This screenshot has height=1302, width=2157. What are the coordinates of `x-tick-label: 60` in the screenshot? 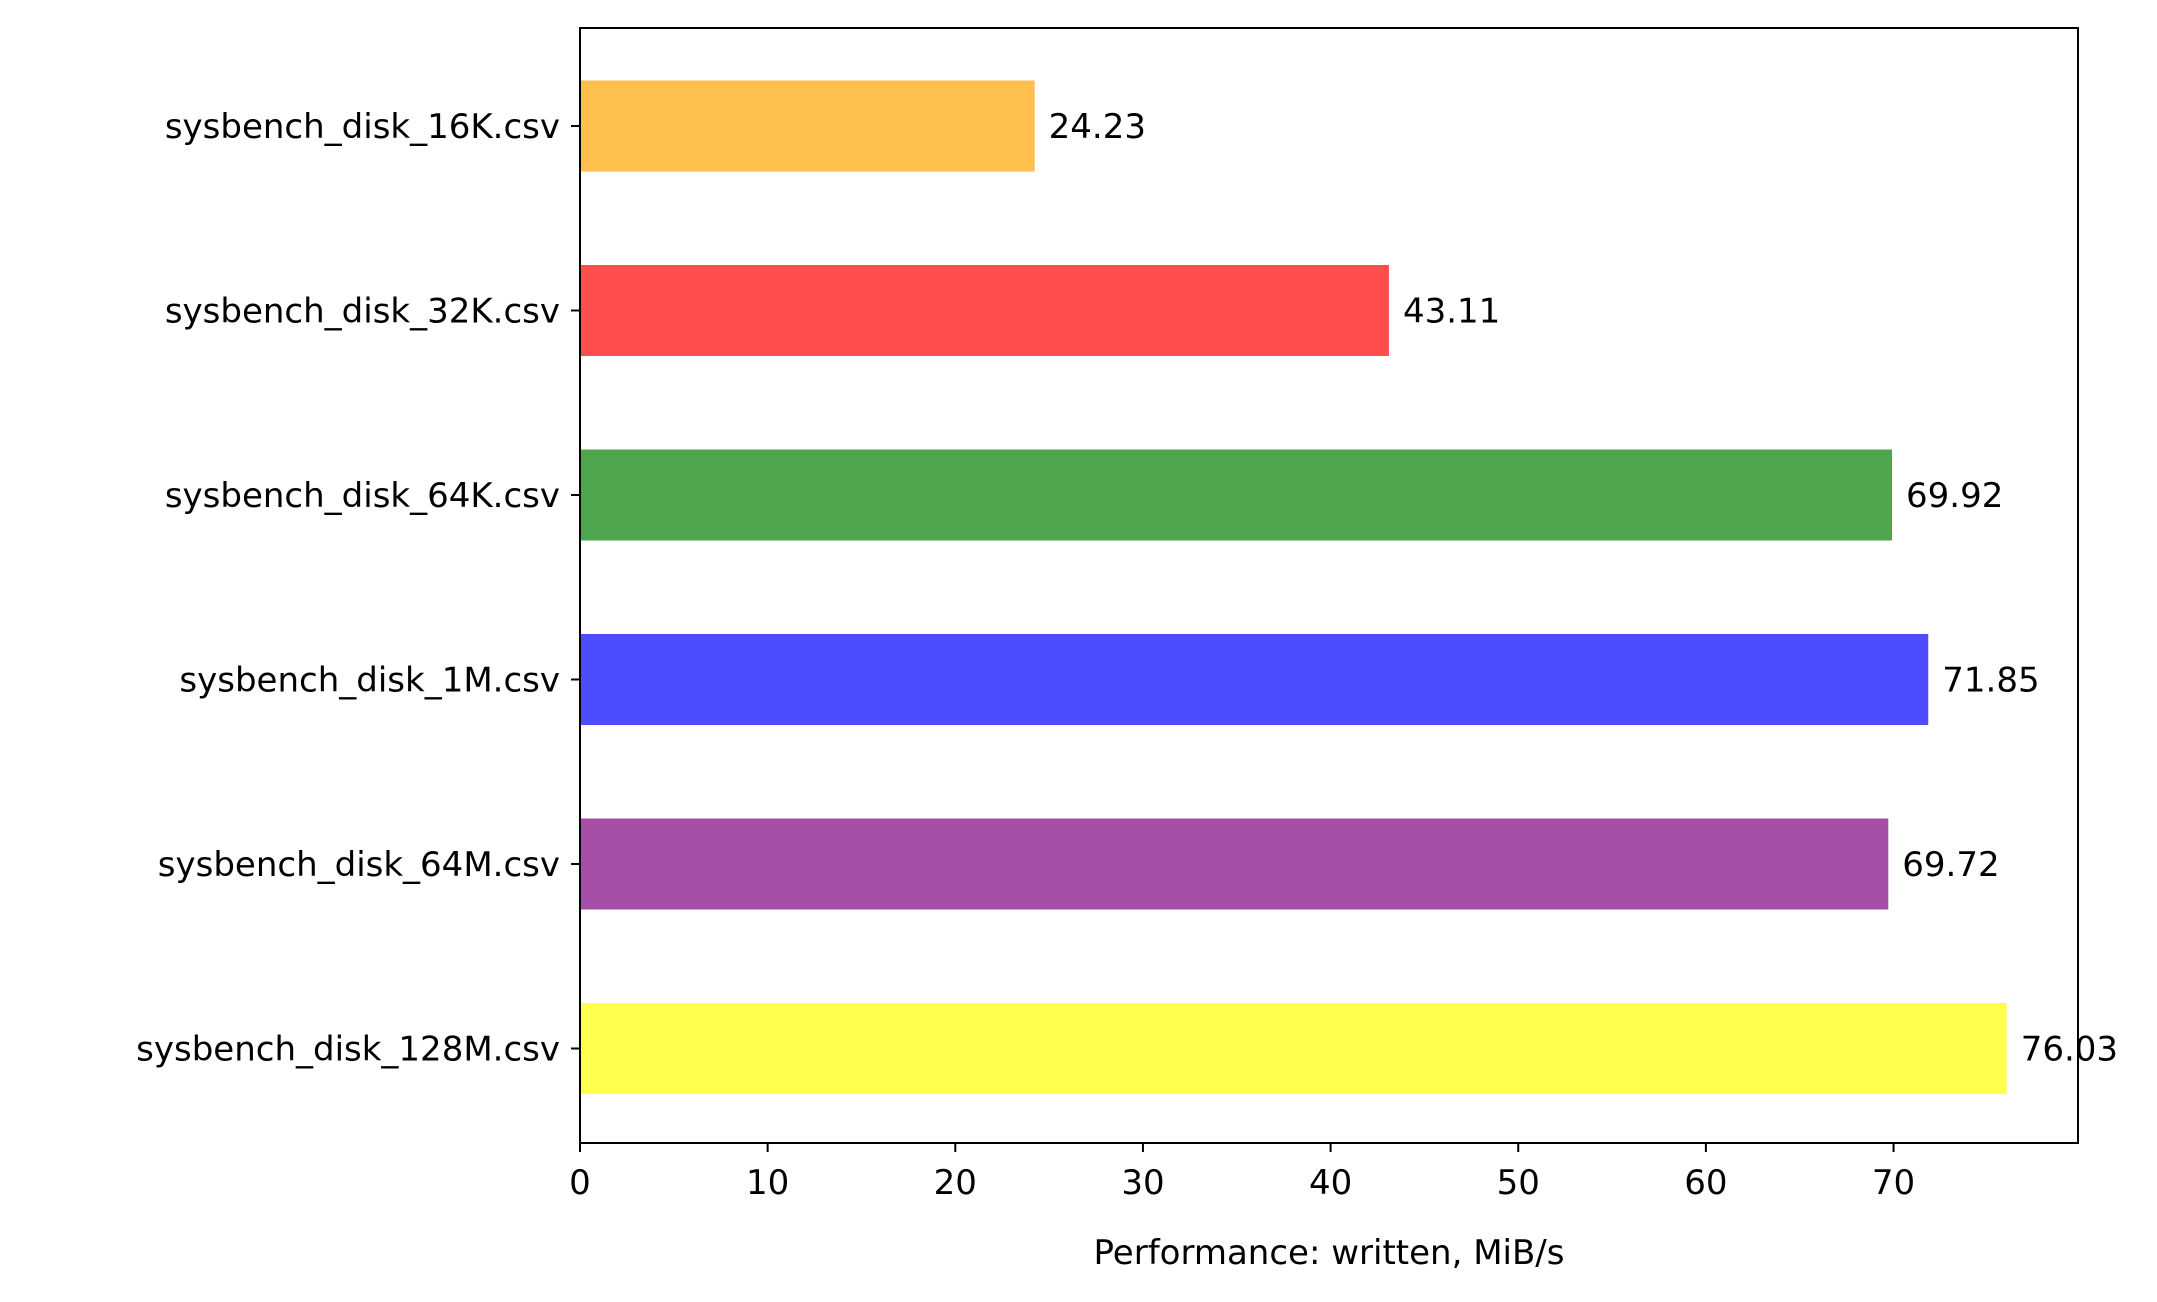 It's located at (1705, 1183).